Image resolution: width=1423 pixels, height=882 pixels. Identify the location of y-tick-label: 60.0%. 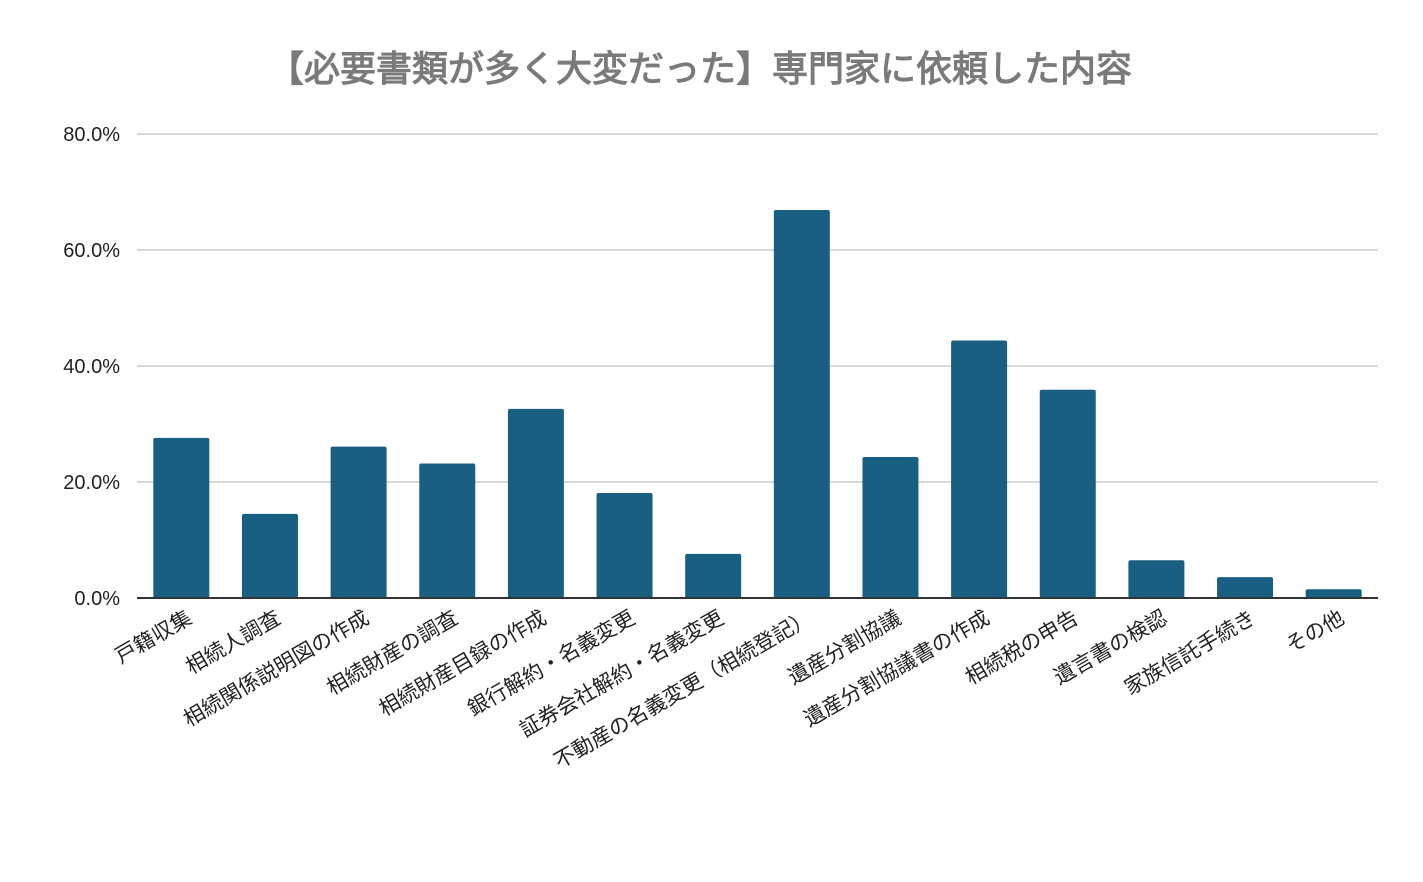
(91, 251).